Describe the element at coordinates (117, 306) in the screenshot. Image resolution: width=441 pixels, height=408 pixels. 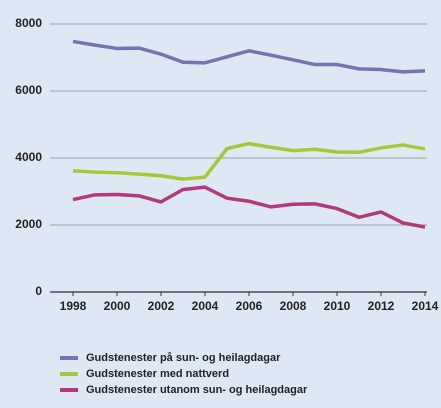
I see `x-tick-label: 2000` at that location.